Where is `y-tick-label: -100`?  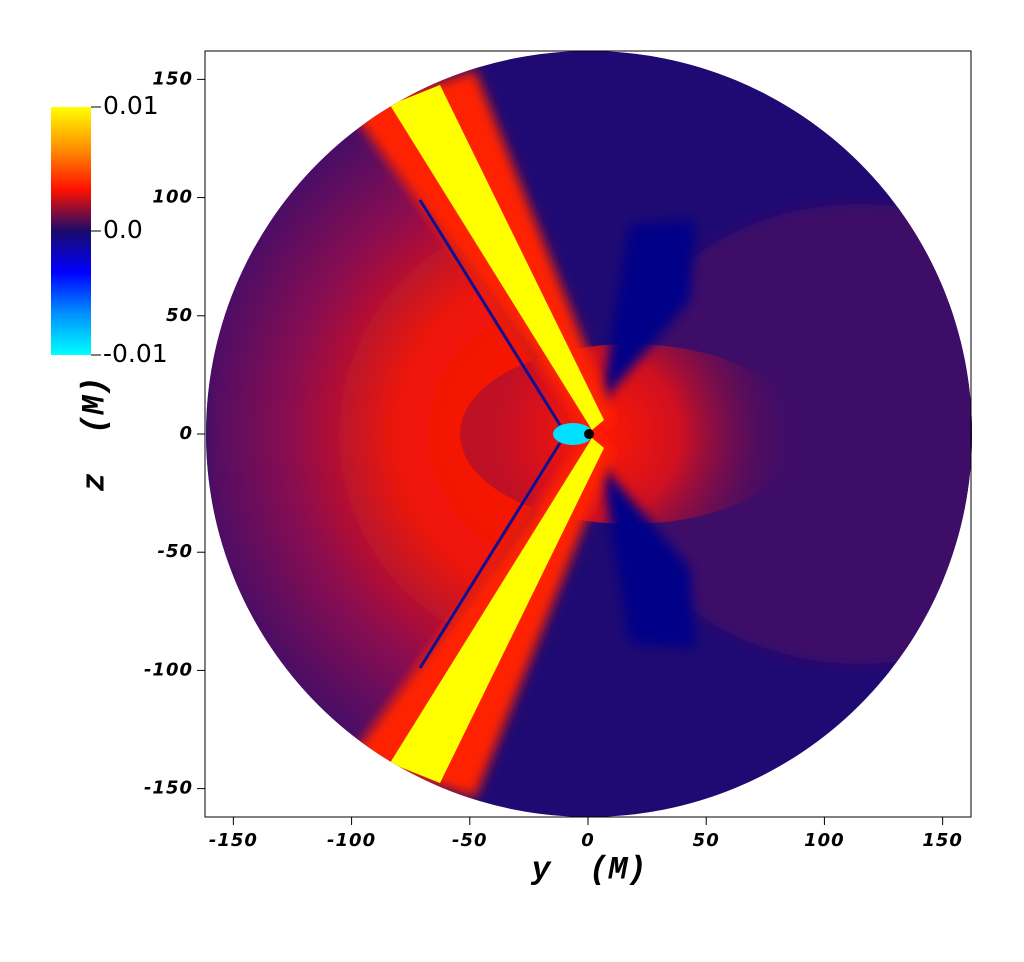
y-tick-label: -100 is located at coordinates (168, 669).